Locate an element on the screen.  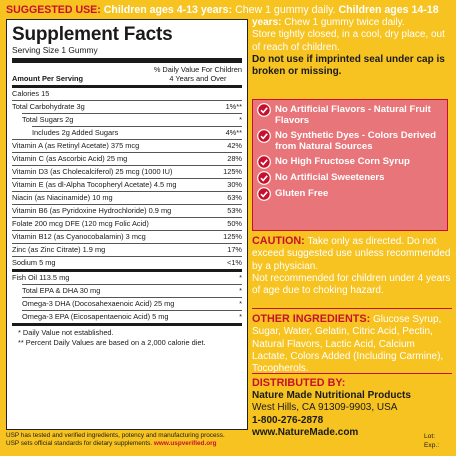
kids-label: Children ages 4-13 years: is located at coordinates (168, 10).